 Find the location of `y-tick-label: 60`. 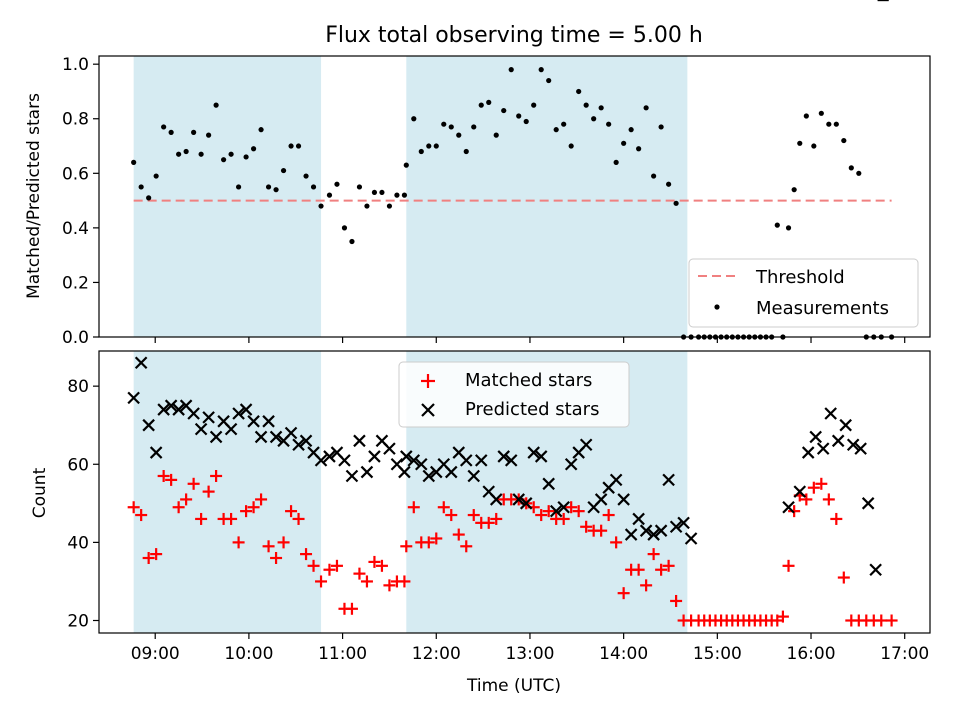

y-tick-label: 60 is located at coordinates (78, 465).